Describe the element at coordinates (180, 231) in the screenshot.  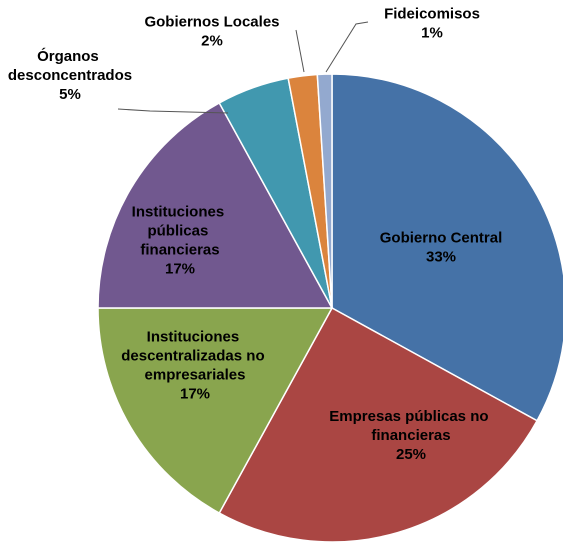
I see `category-label: Instituciones públicas financieras` at that location.